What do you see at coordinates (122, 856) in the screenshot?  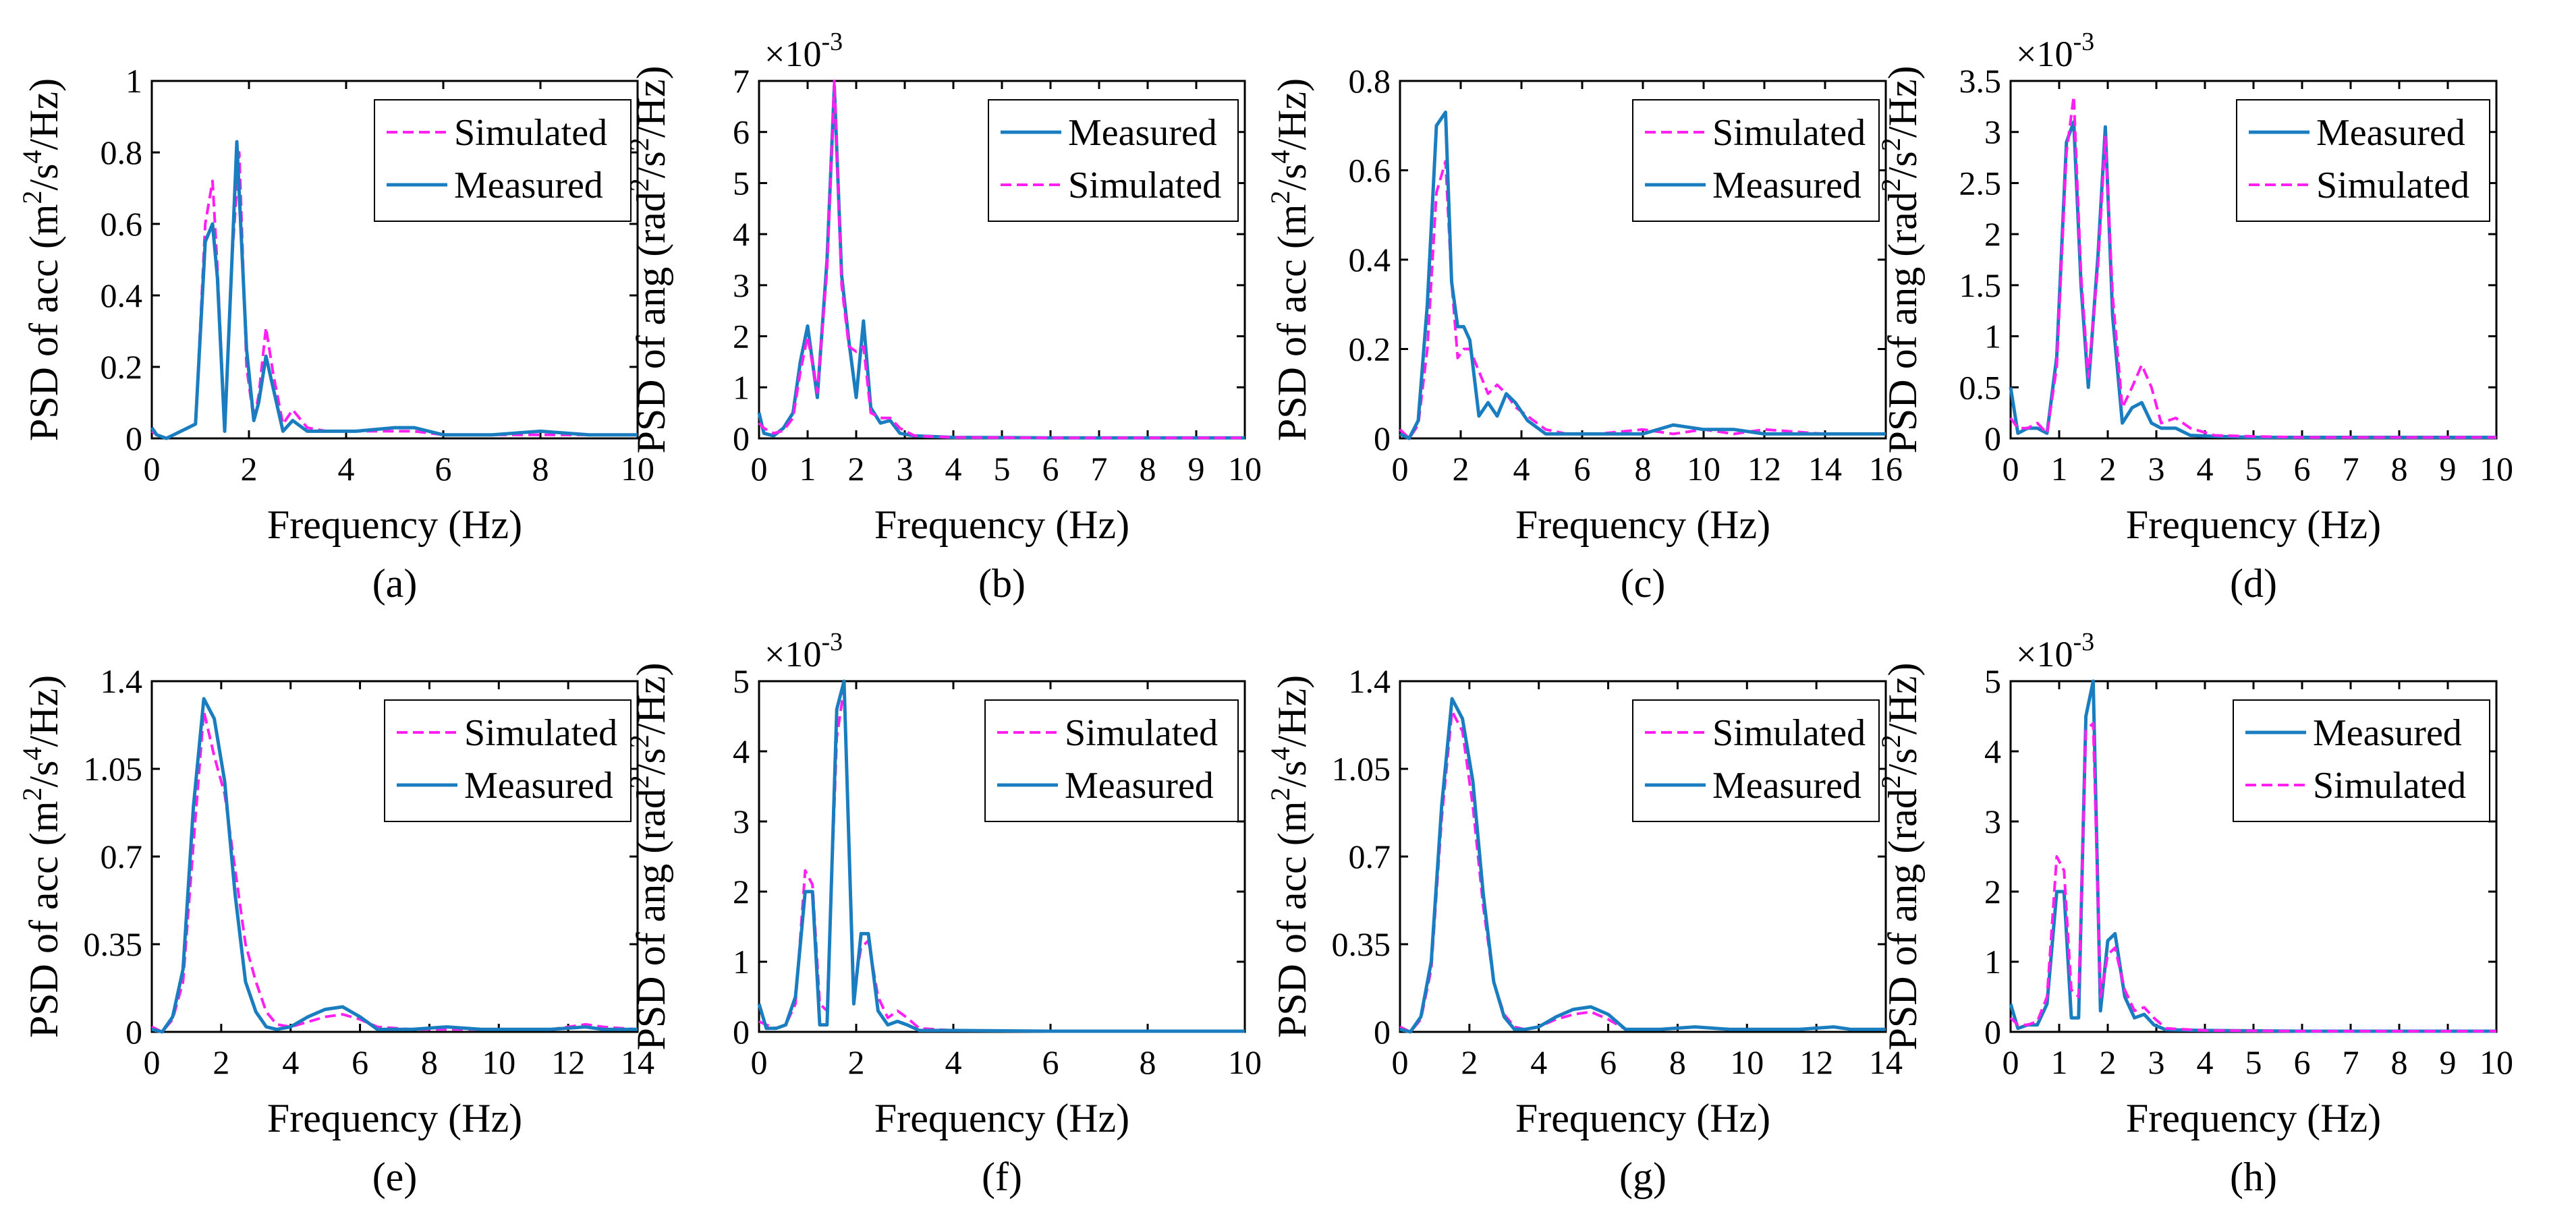 I see `y-tick-label: 0.7` at bounding box center [122, 856].